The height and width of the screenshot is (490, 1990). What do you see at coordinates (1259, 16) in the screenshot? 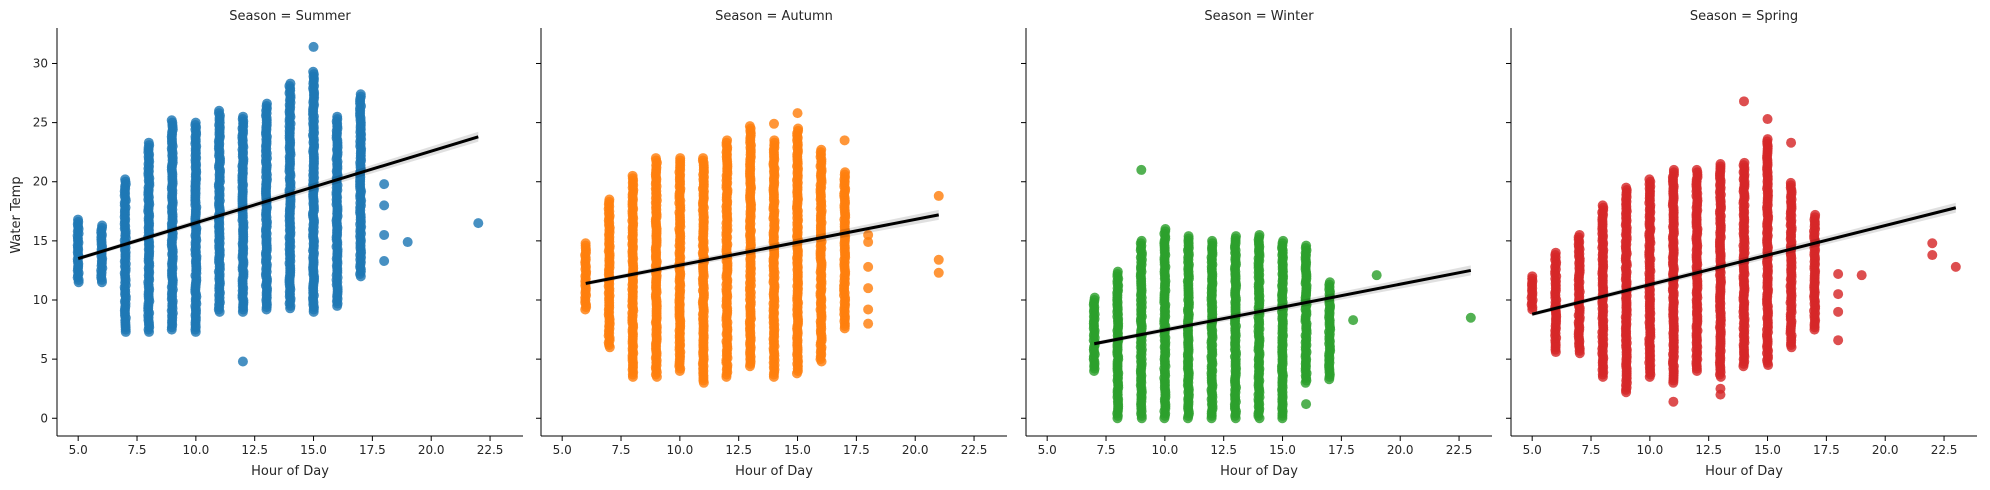
I see `facet-title: Season = Winter` at bounding box center [1259, 16].